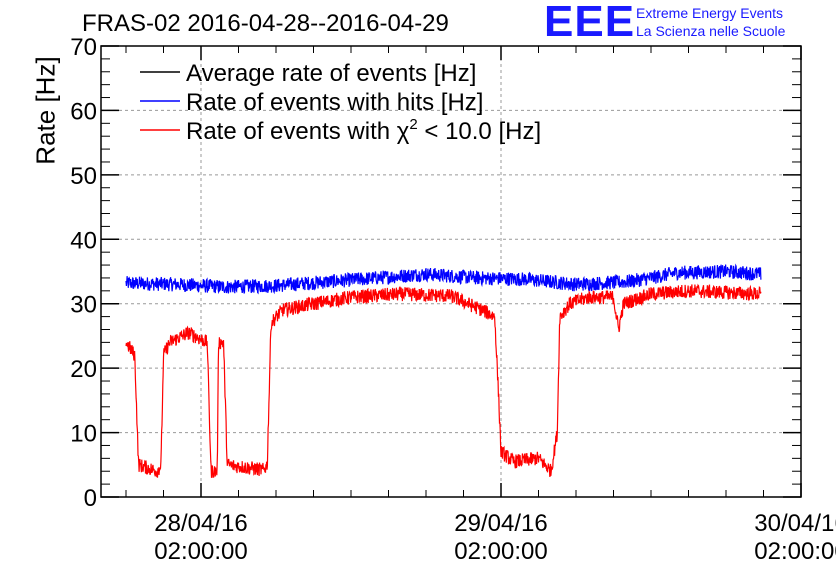 The width and height of the screenshot is (836, 572). I want to click on x-tick-label-date: 29/04/16, so click(500, 523).